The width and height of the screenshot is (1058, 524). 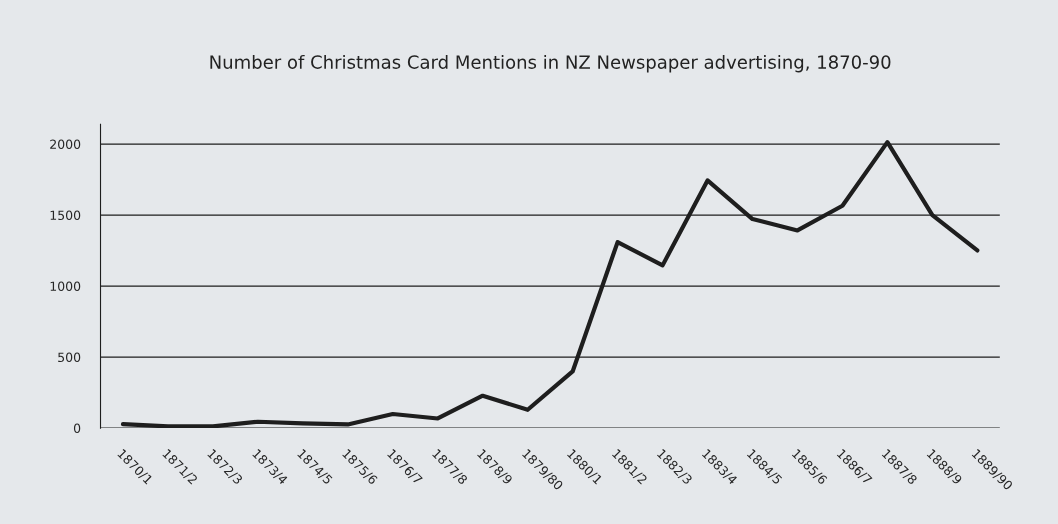 What do you see at coordinates (65, 215) in the screenshot?
I see `y-tick-label: 1500` at bounding box center [65, 215].